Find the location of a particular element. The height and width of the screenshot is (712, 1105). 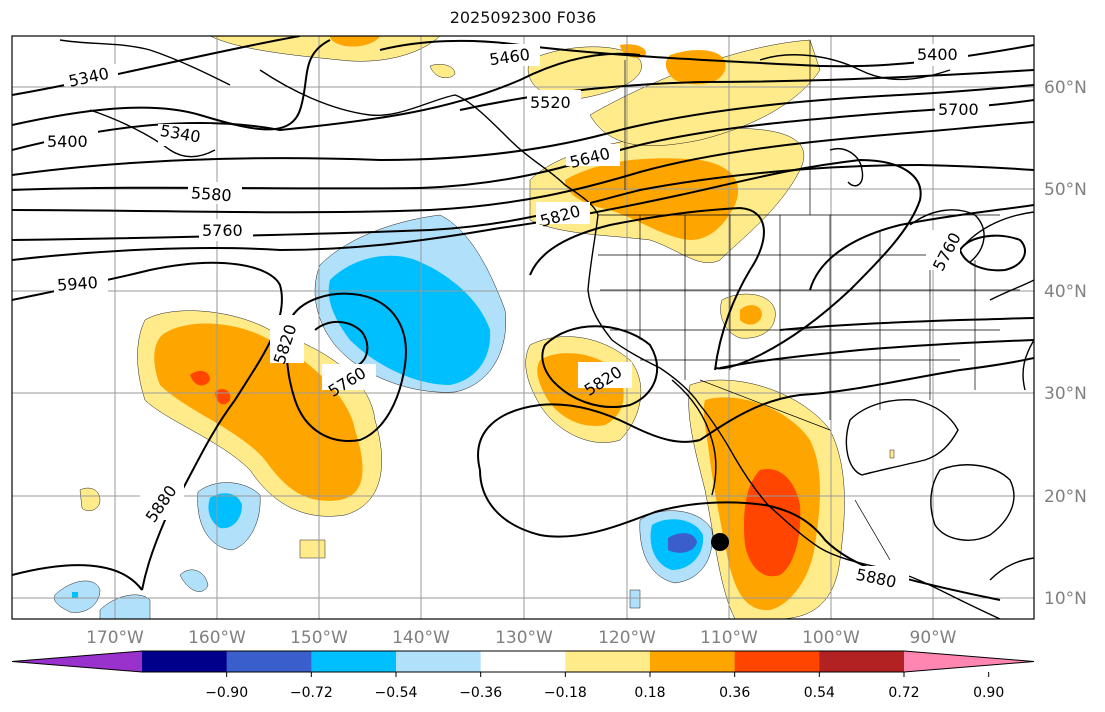

colorbar-tick-label: 0.90 is located at coordinates (988, 693).